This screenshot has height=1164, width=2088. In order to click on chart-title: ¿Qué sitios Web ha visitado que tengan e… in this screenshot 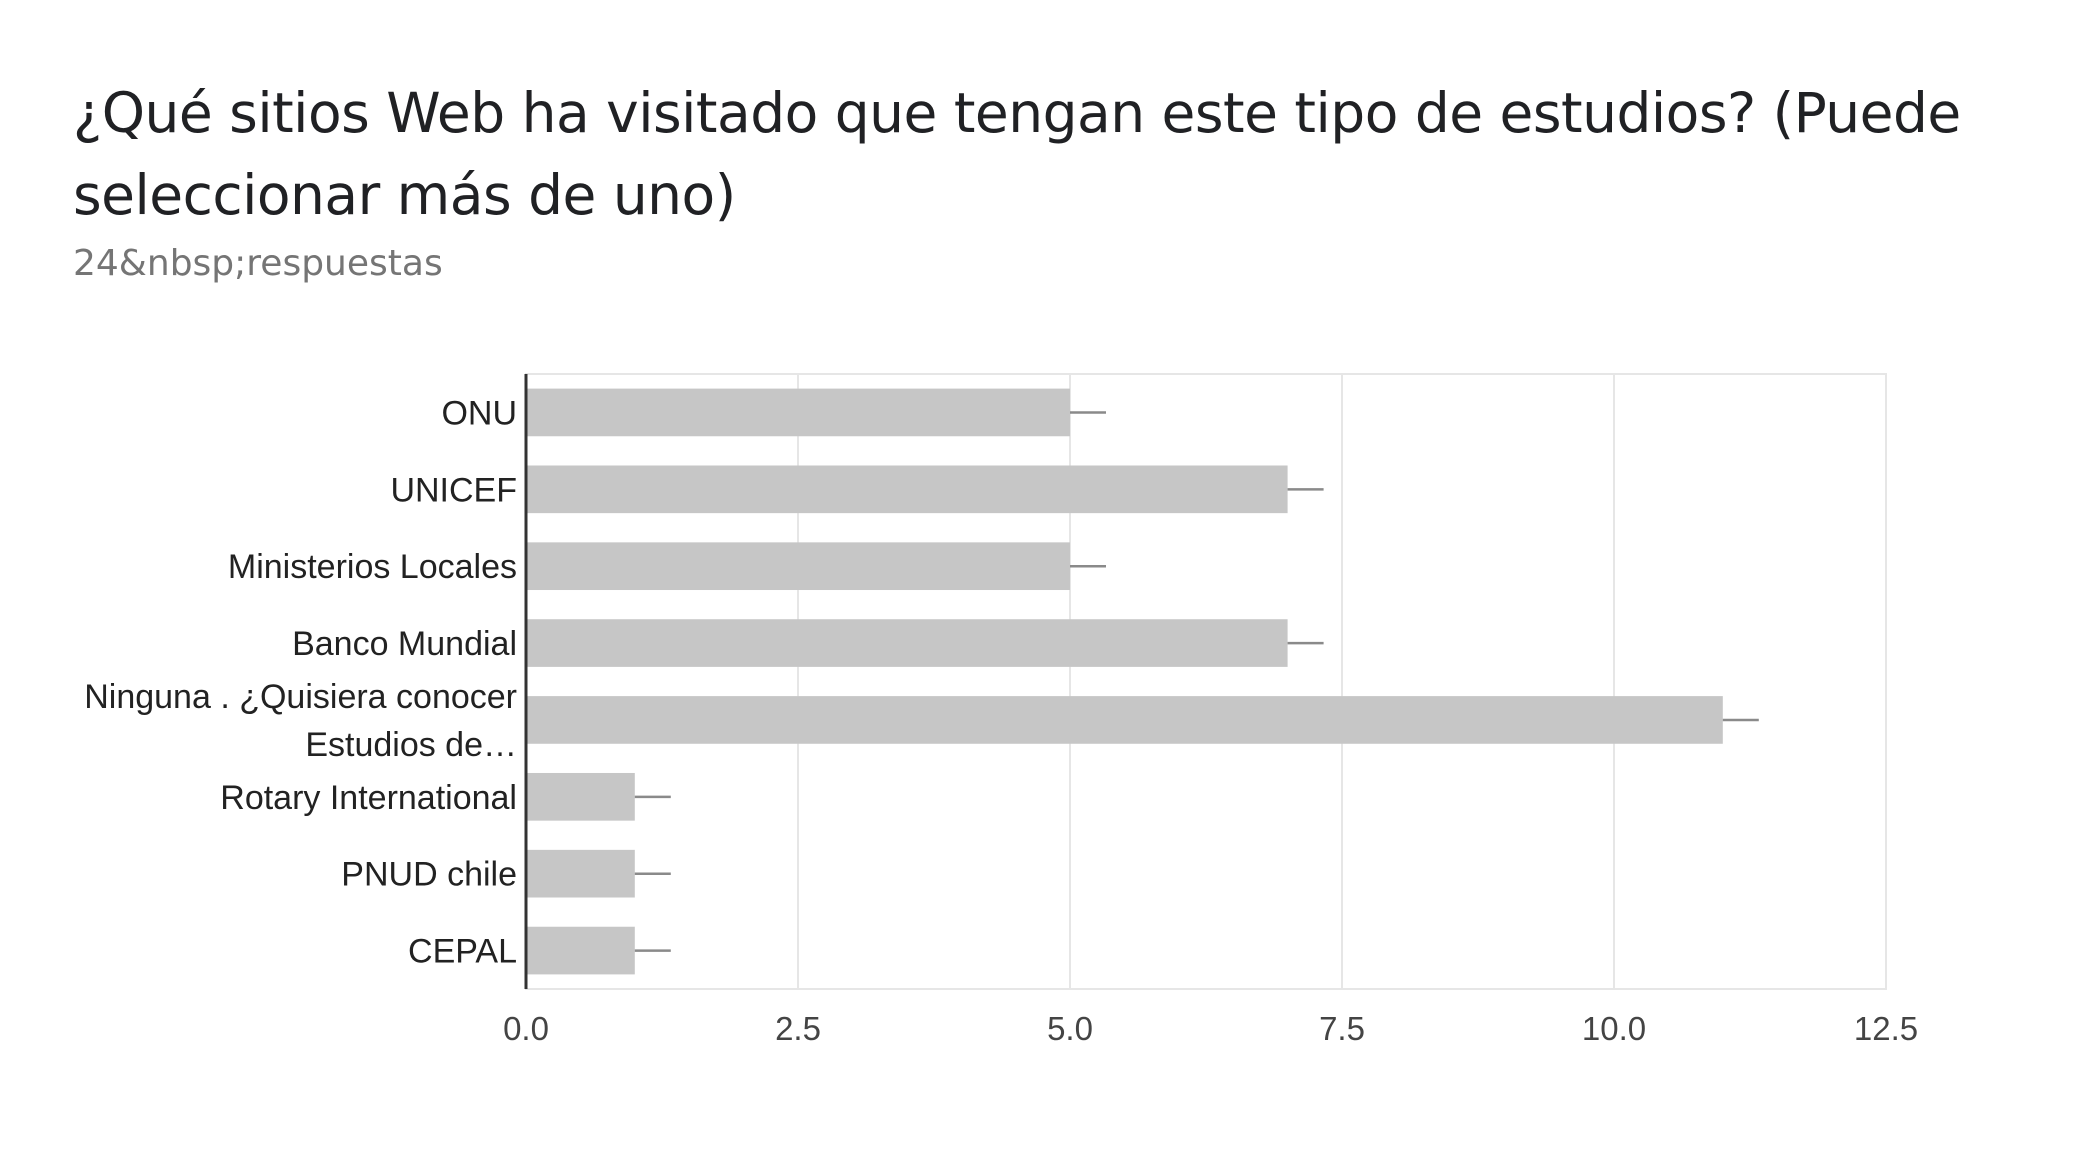, I will do `click(1017, 154)`.